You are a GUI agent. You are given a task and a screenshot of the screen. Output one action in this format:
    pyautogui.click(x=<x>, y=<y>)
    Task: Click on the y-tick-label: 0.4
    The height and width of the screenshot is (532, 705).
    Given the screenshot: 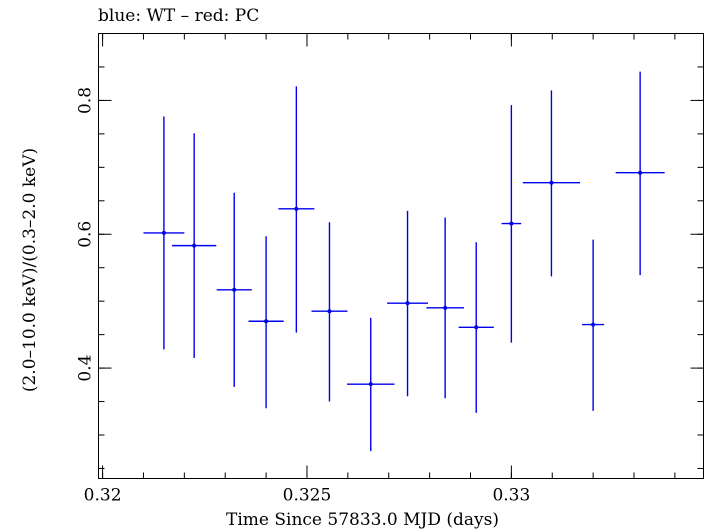 What is the action you would take?
    pyautogui.click(x=86, y=368)
    